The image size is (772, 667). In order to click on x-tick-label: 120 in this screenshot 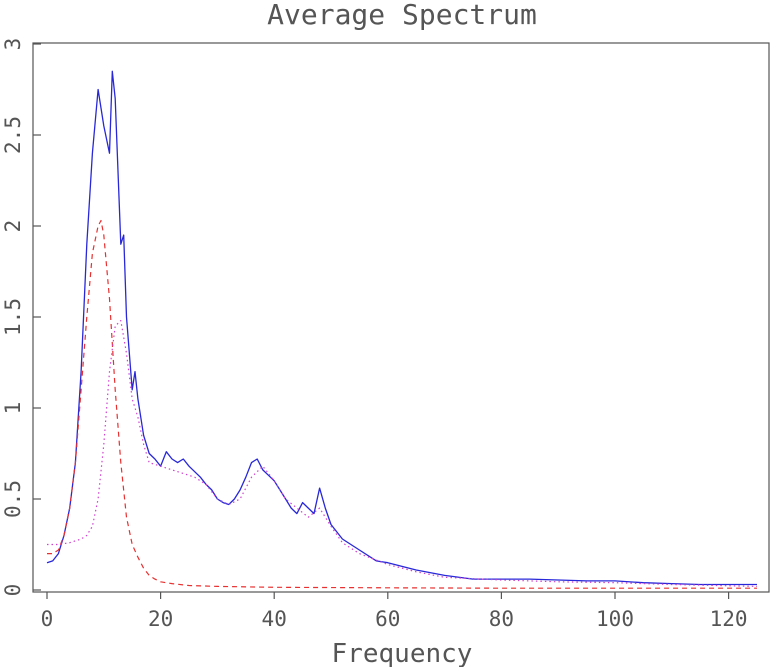, I will do `click(729, 619)`.